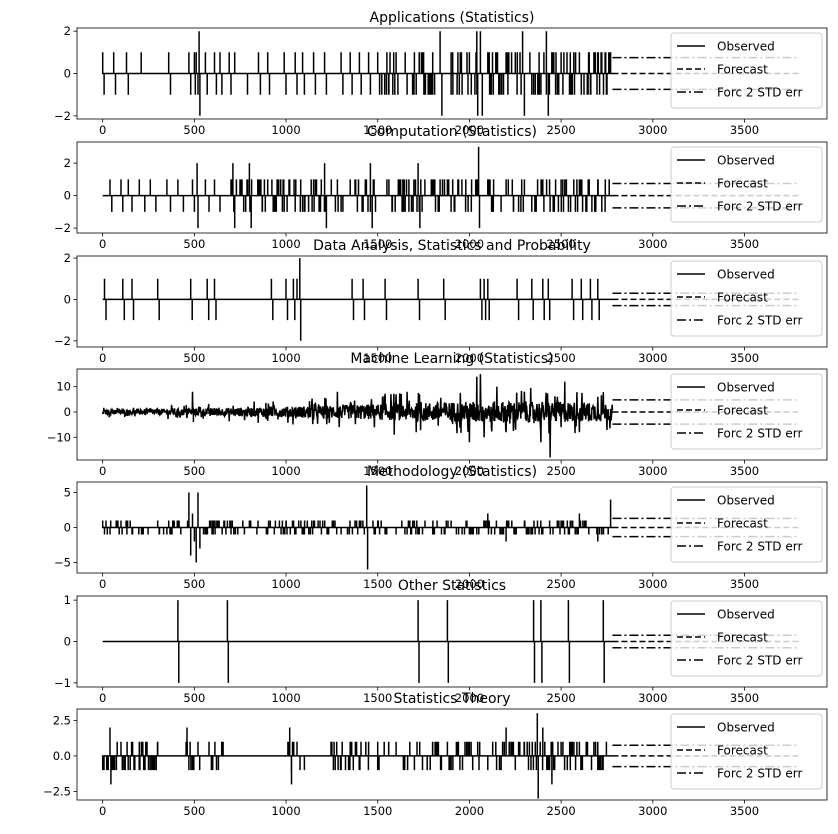 The image size is (838, 834). I want to click on y-tick-label: −2.5, so click(57, 791).